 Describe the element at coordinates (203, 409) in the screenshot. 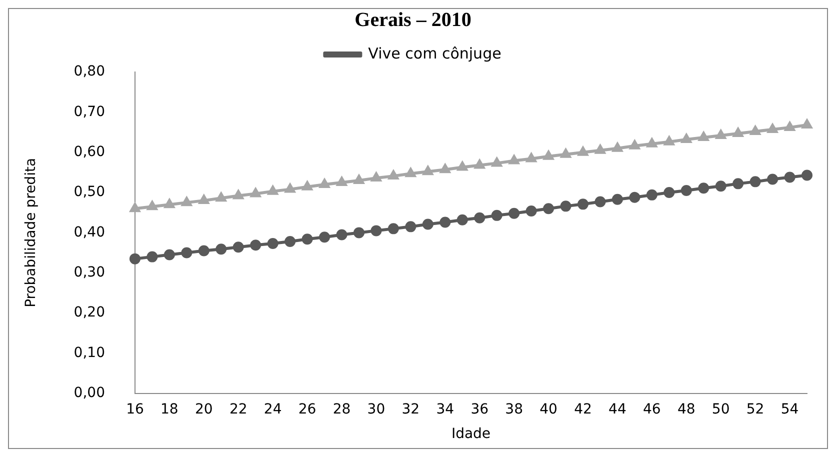

I see `x-tick-label: 20` at that location.